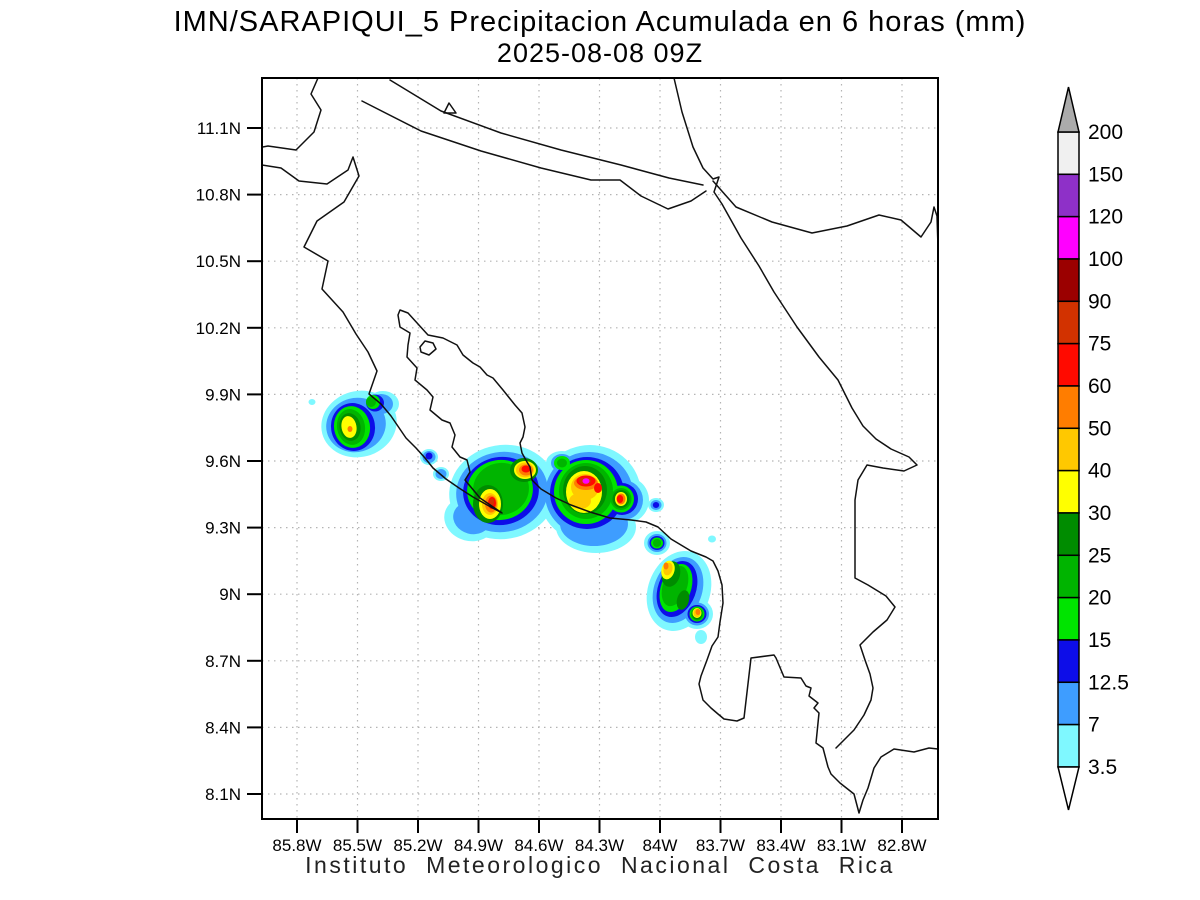 The width and height of the screenshot is (1200, 900). I want to click on y-tick-label: 10.5N, so click(218, 261).